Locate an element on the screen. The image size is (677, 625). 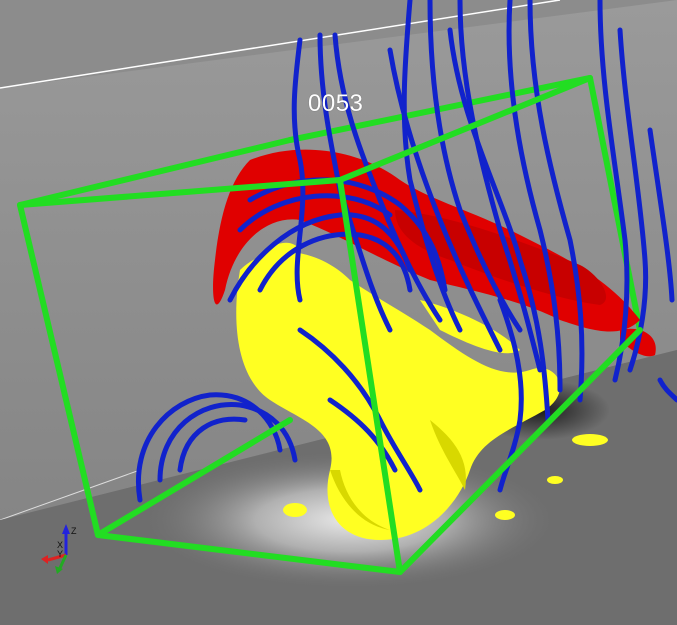
axis-x-label: X is located at coordinates (60, 545).